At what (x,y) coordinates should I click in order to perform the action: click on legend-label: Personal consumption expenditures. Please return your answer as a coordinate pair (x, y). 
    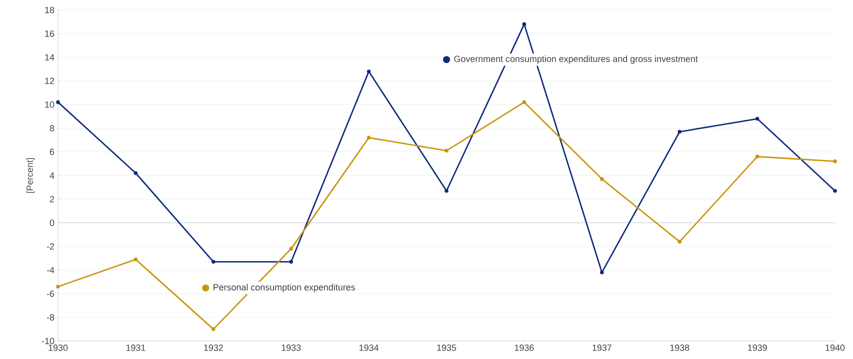
    Looking at the image, I should click on (285, 288).